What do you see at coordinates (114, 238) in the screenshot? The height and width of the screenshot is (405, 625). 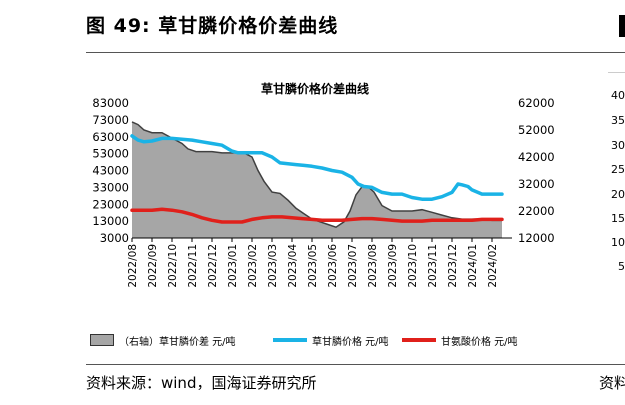 I see `left-axis-tick-label: 3000` at bounding box center [114, 238].